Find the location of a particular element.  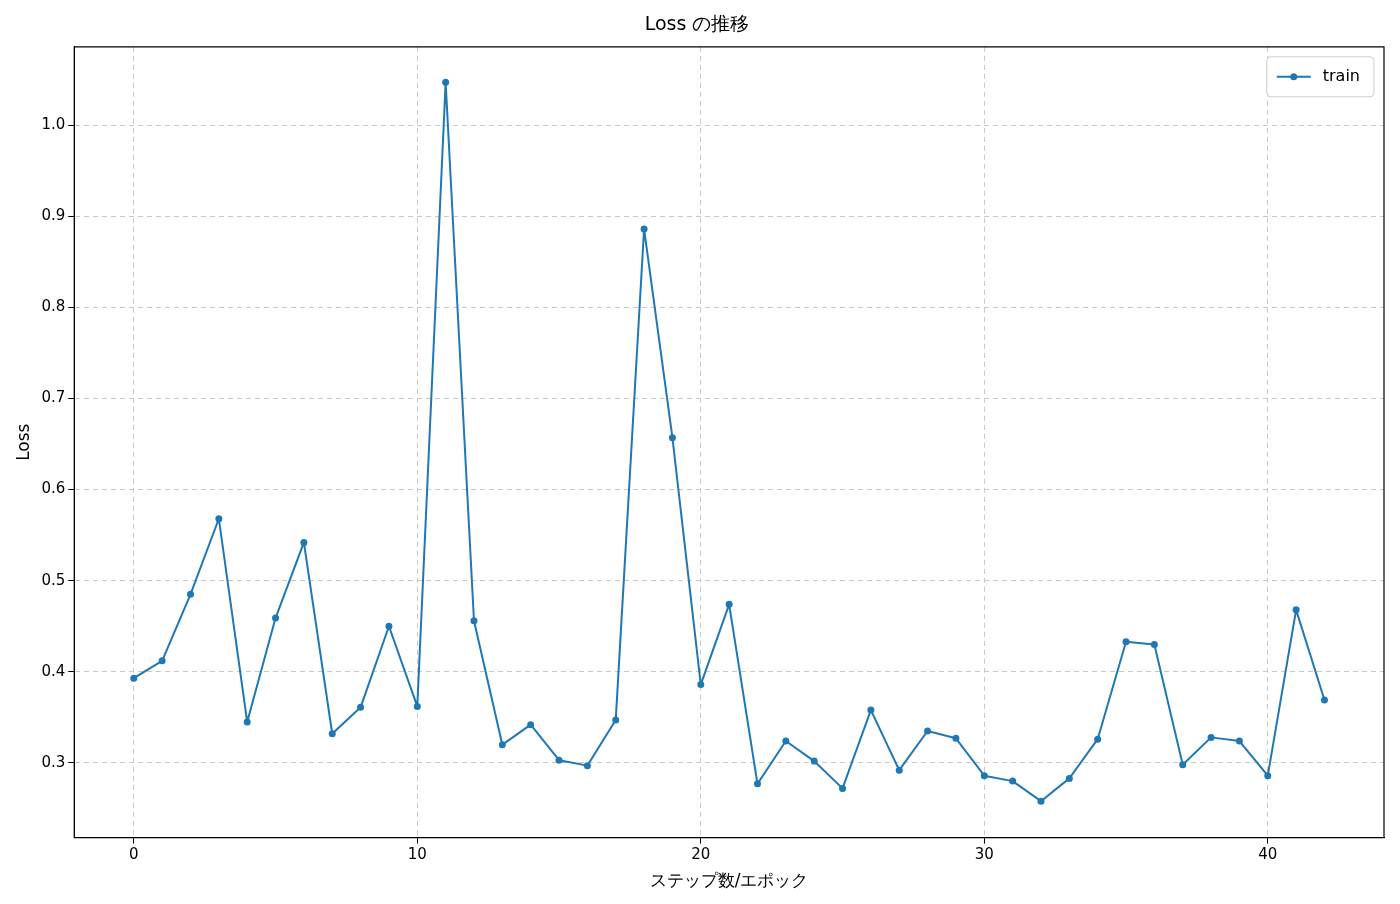

chart-title: Loss の推移 is located at coordinates (697, 23).